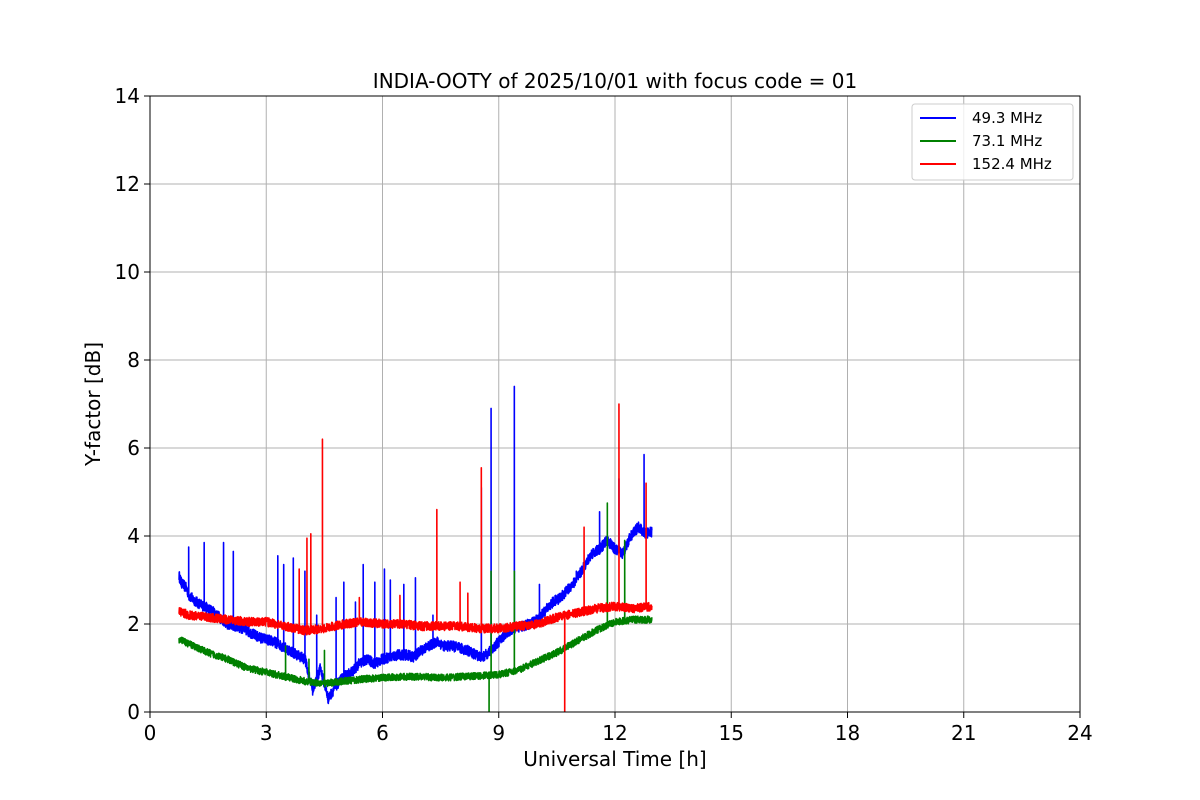  Describe the element at coordinates (127, 96) in the screenshot. I see `y-tick-label: 14` at that location.